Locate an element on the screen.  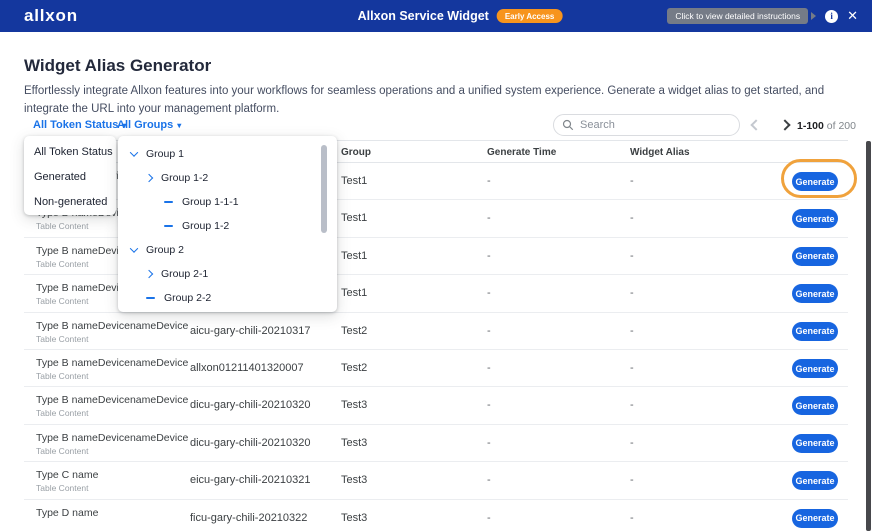
previous-page-icon is located at coordinates (756, 125).